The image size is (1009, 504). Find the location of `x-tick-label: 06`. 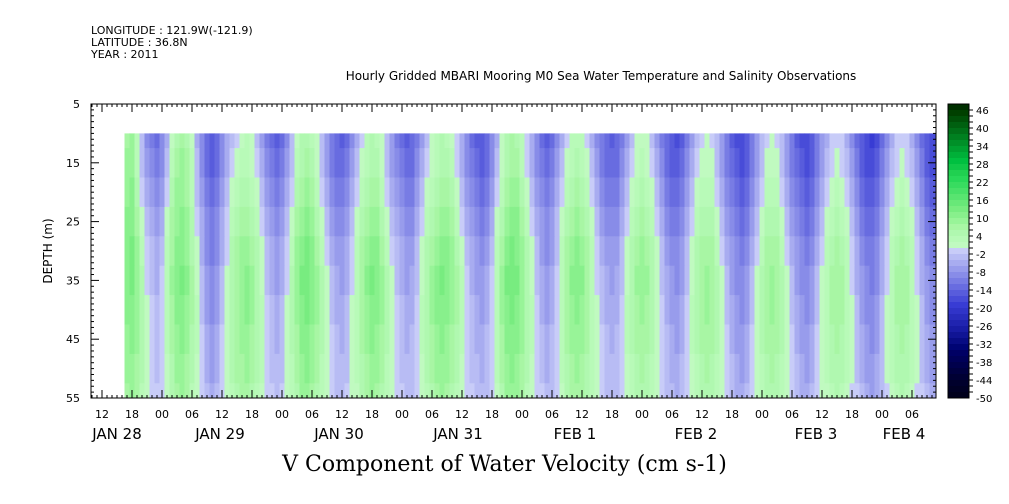

x-tick-label: 06 is located at coordinates (672, 414).